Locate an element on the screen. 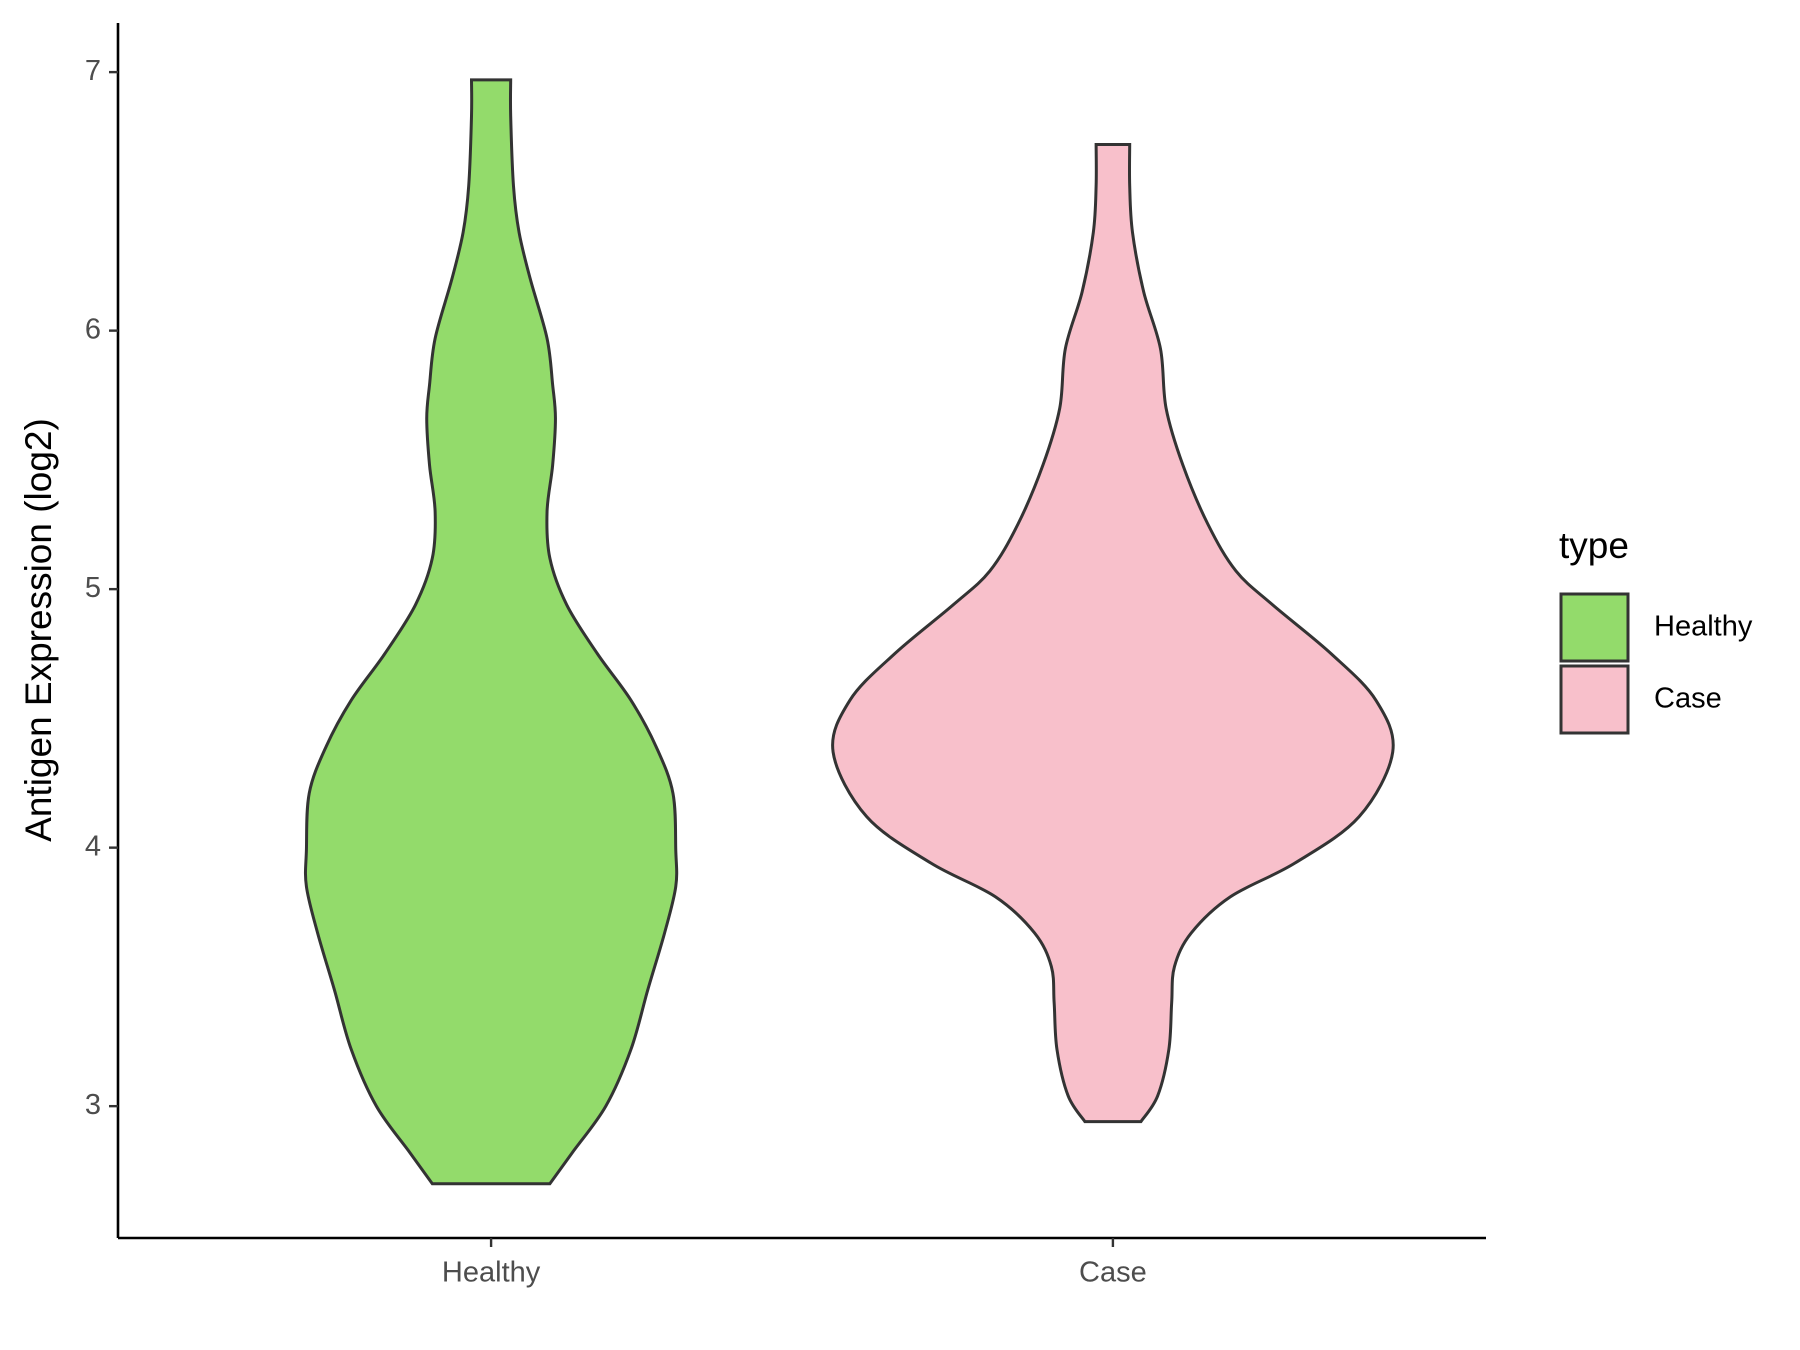 The image size is (1800, 1350). y-tick-label: 6 is located at coordinates (93, 329).